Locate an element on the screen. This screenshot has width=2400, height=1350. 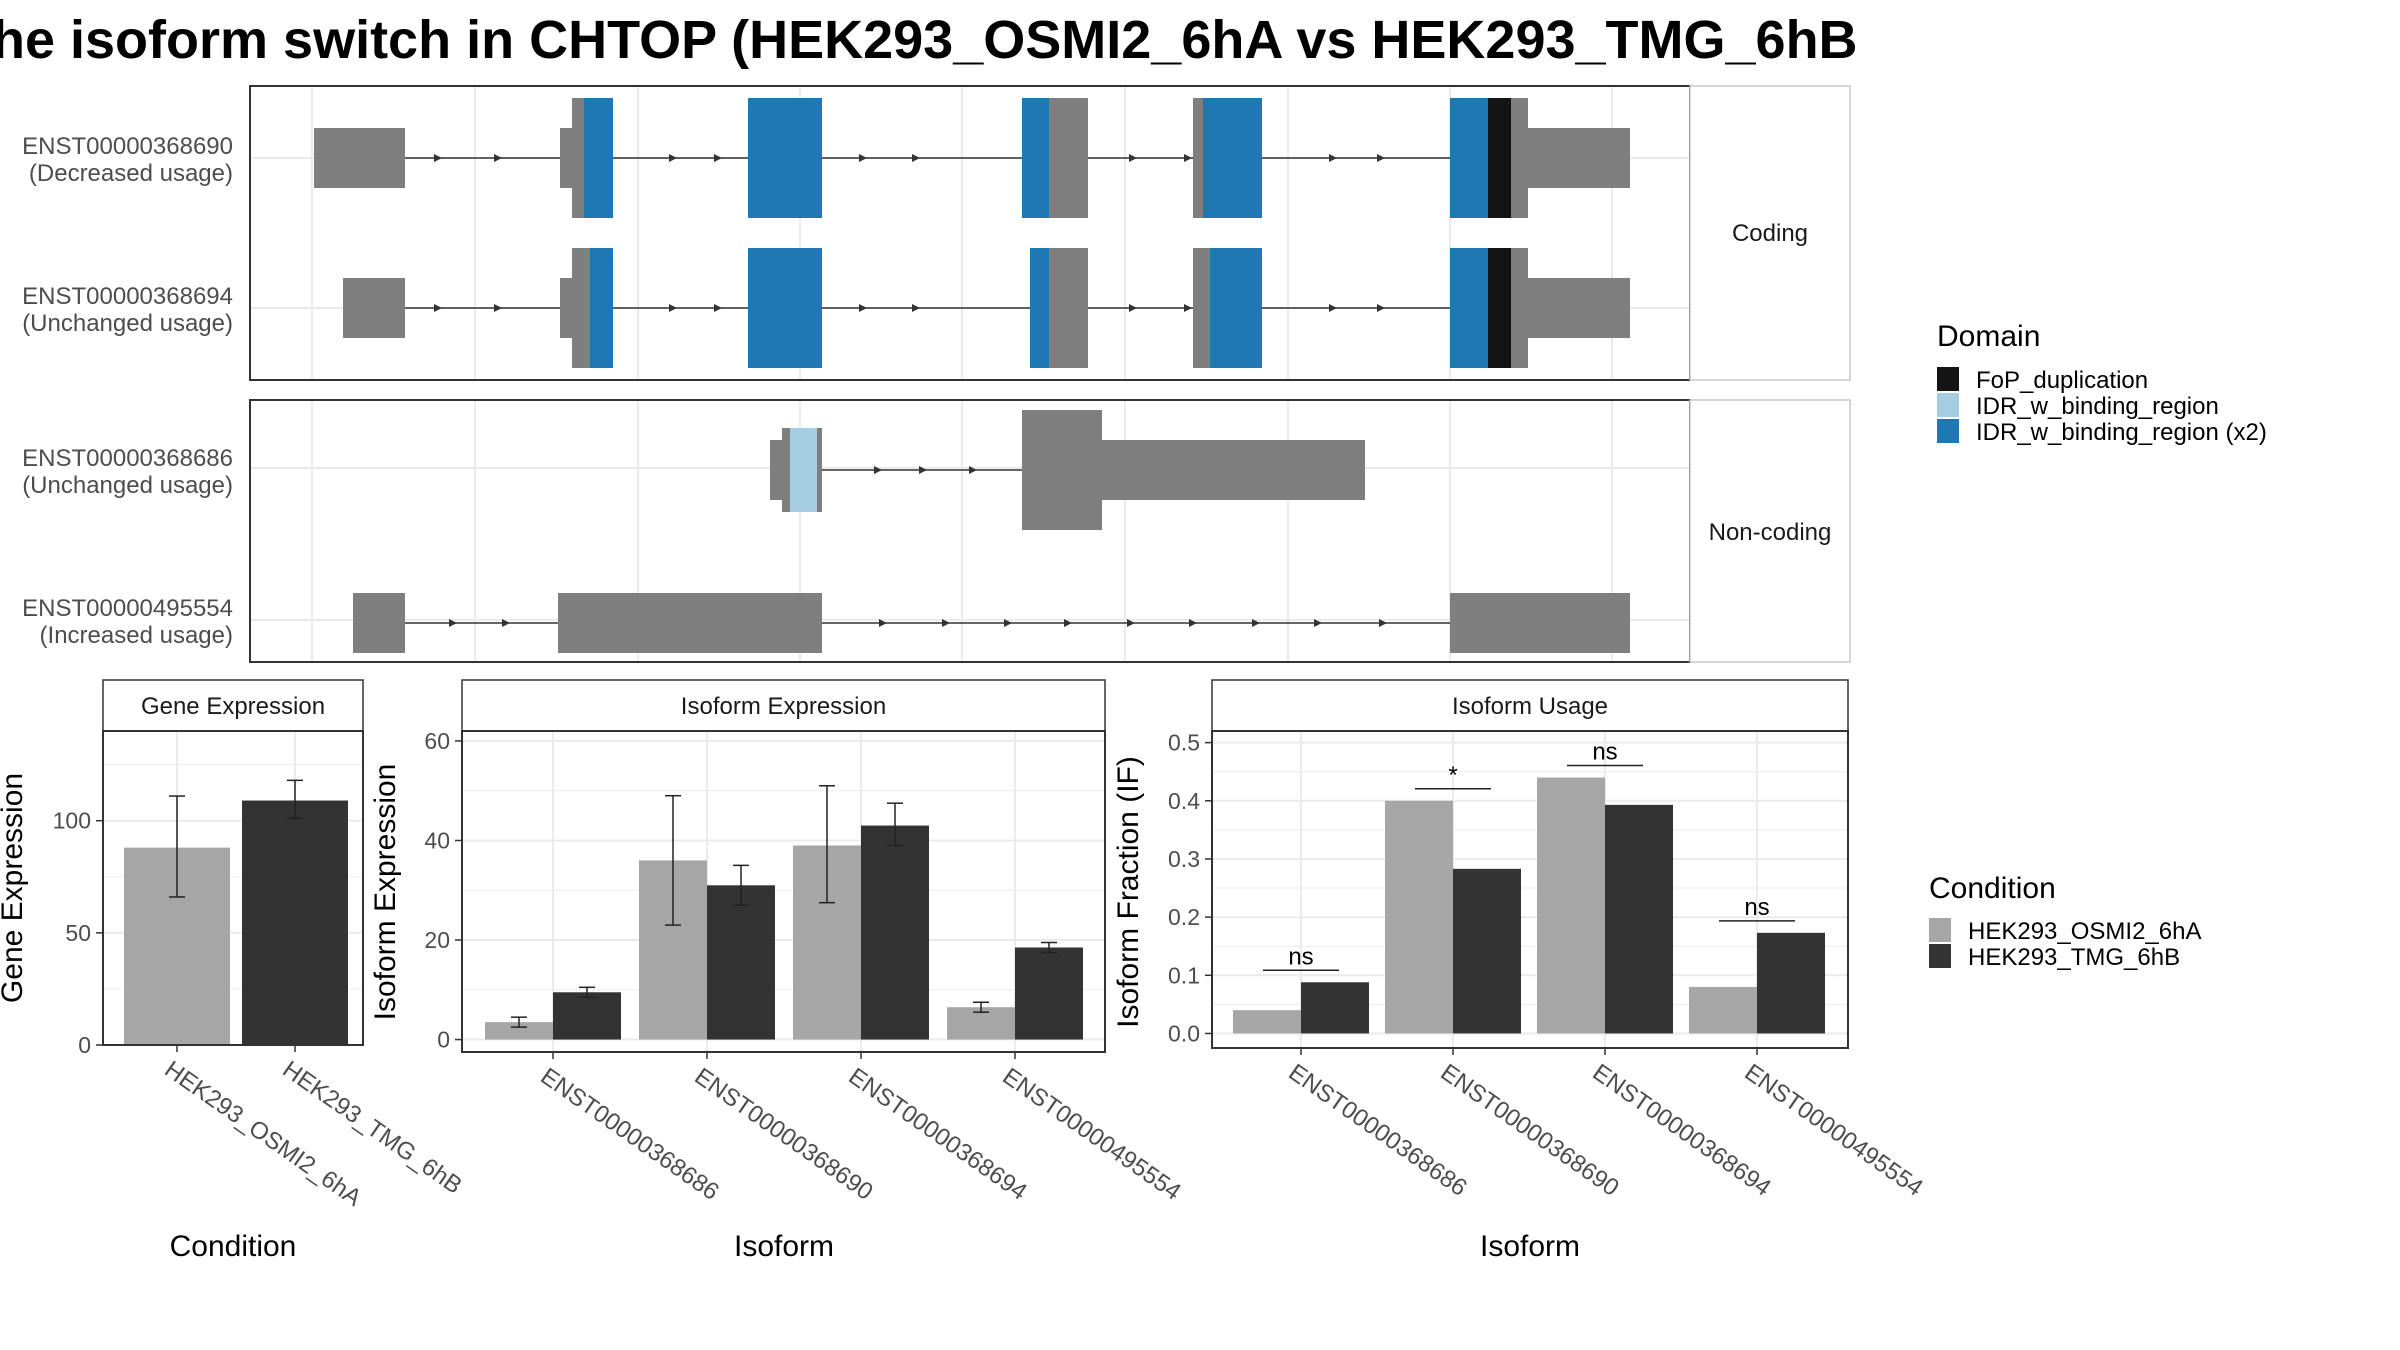
legend-key-cond-a is located at coordinates (1940, 930).